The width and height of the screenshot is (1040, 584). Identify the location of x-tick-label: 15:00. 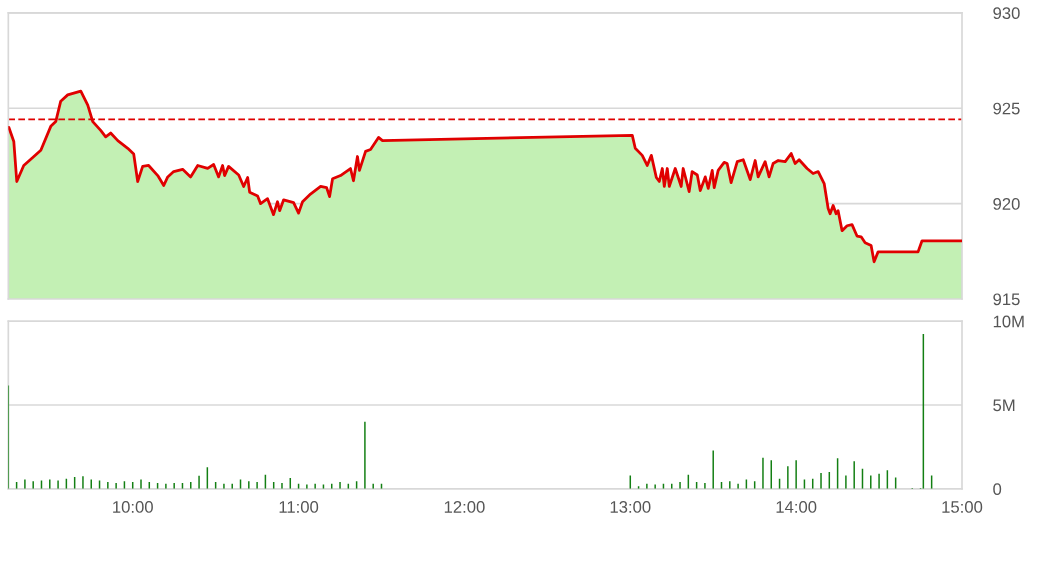
(962, 507).